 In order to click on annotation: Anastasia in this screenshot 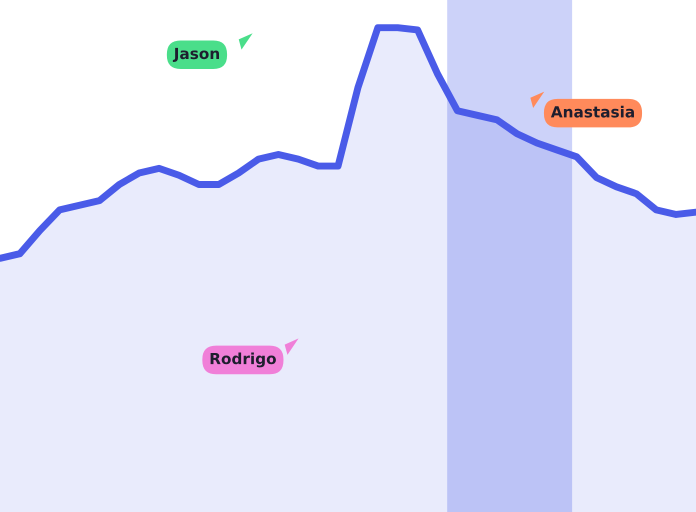, I will do `click(592, 112)`.